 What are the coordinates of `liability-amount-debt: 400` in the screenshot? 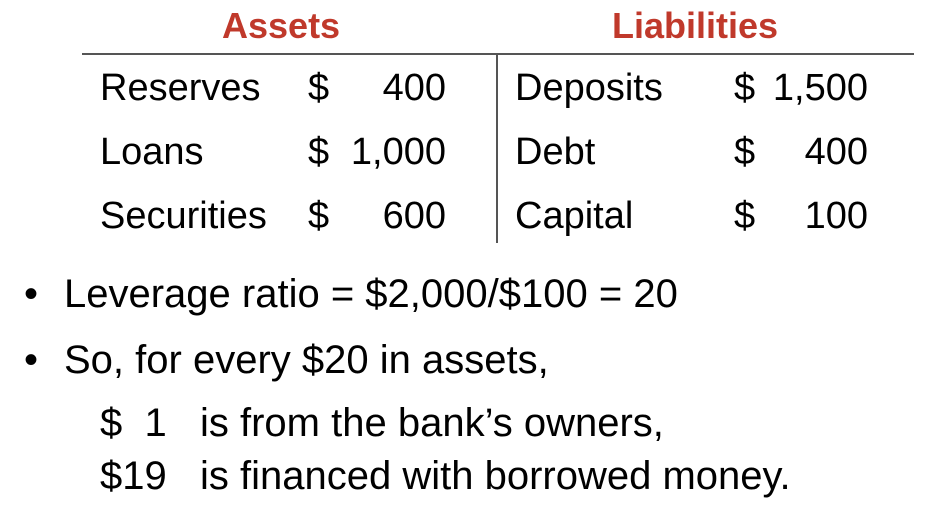 It's located at (836, 152).